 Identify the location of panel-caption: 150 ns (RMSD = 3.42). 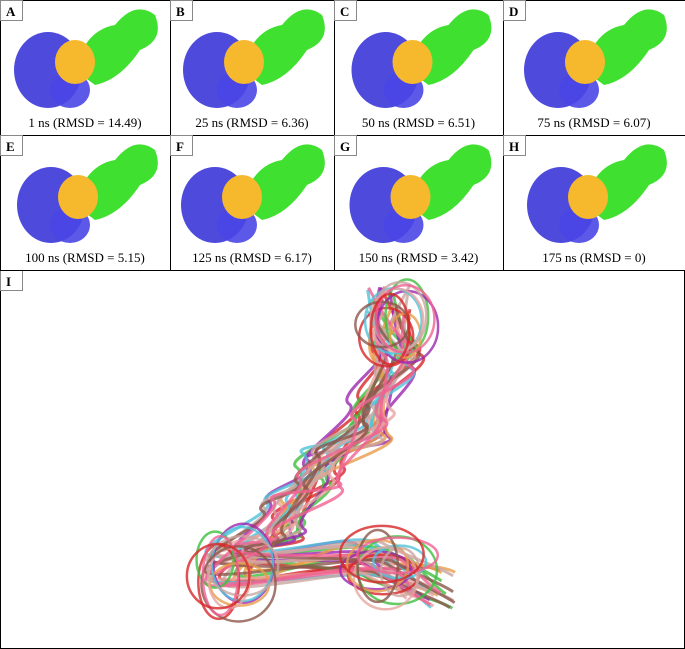
(419, 257).